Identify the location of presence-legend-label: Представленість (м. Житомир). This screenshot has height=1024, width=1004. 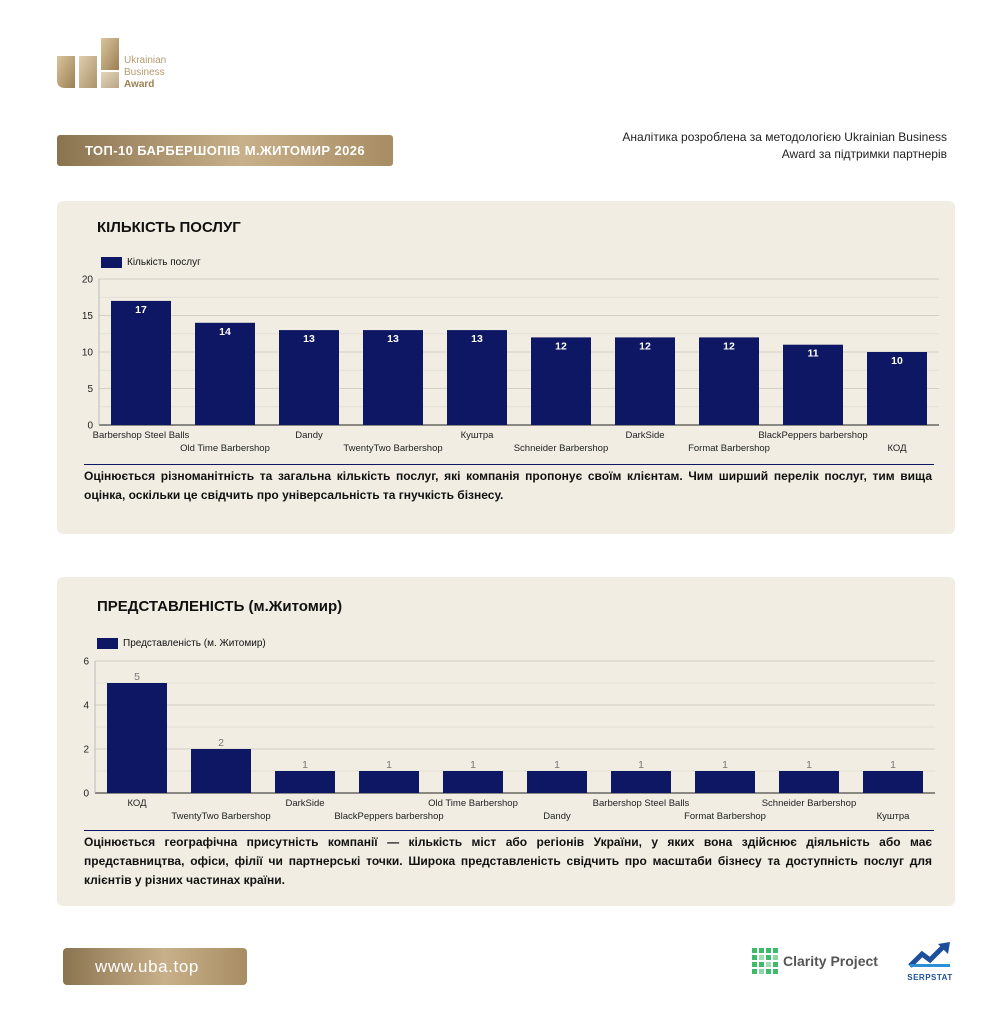
(194, 643).